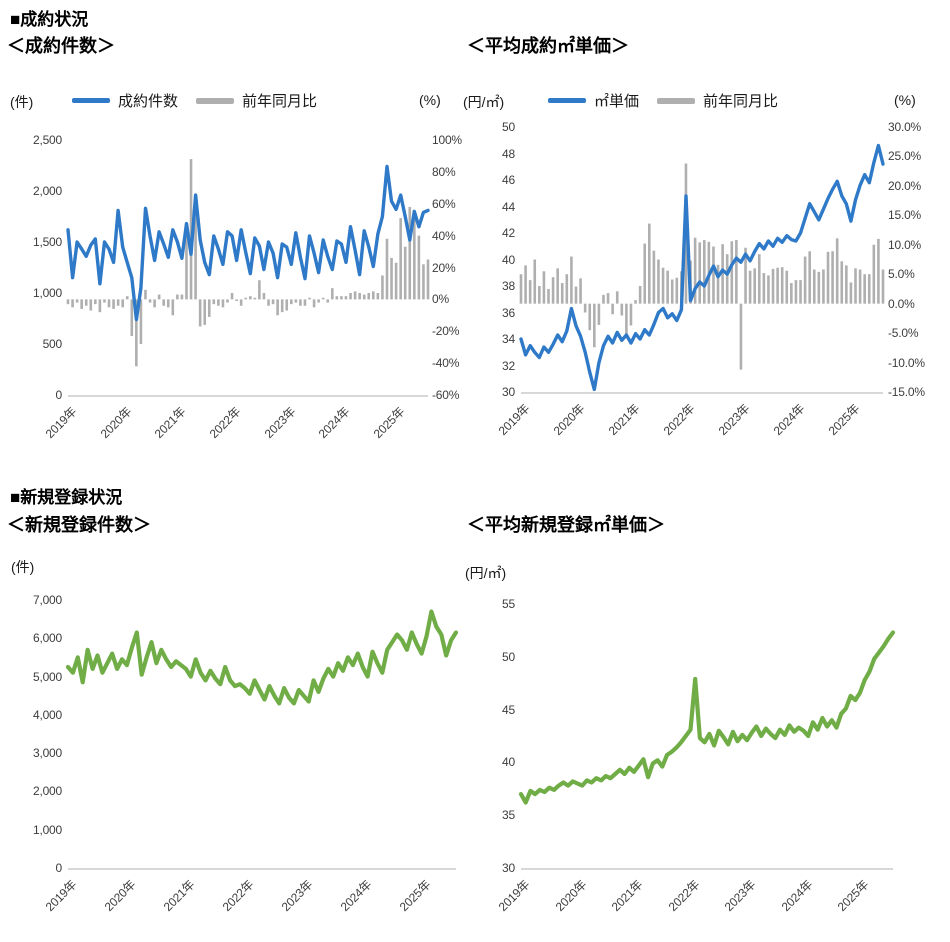  Describe the element at coordinates (79, 525) in the screenshot. I see `chart-title-new-listing-count: ＜新規登録件数＞` at that location.